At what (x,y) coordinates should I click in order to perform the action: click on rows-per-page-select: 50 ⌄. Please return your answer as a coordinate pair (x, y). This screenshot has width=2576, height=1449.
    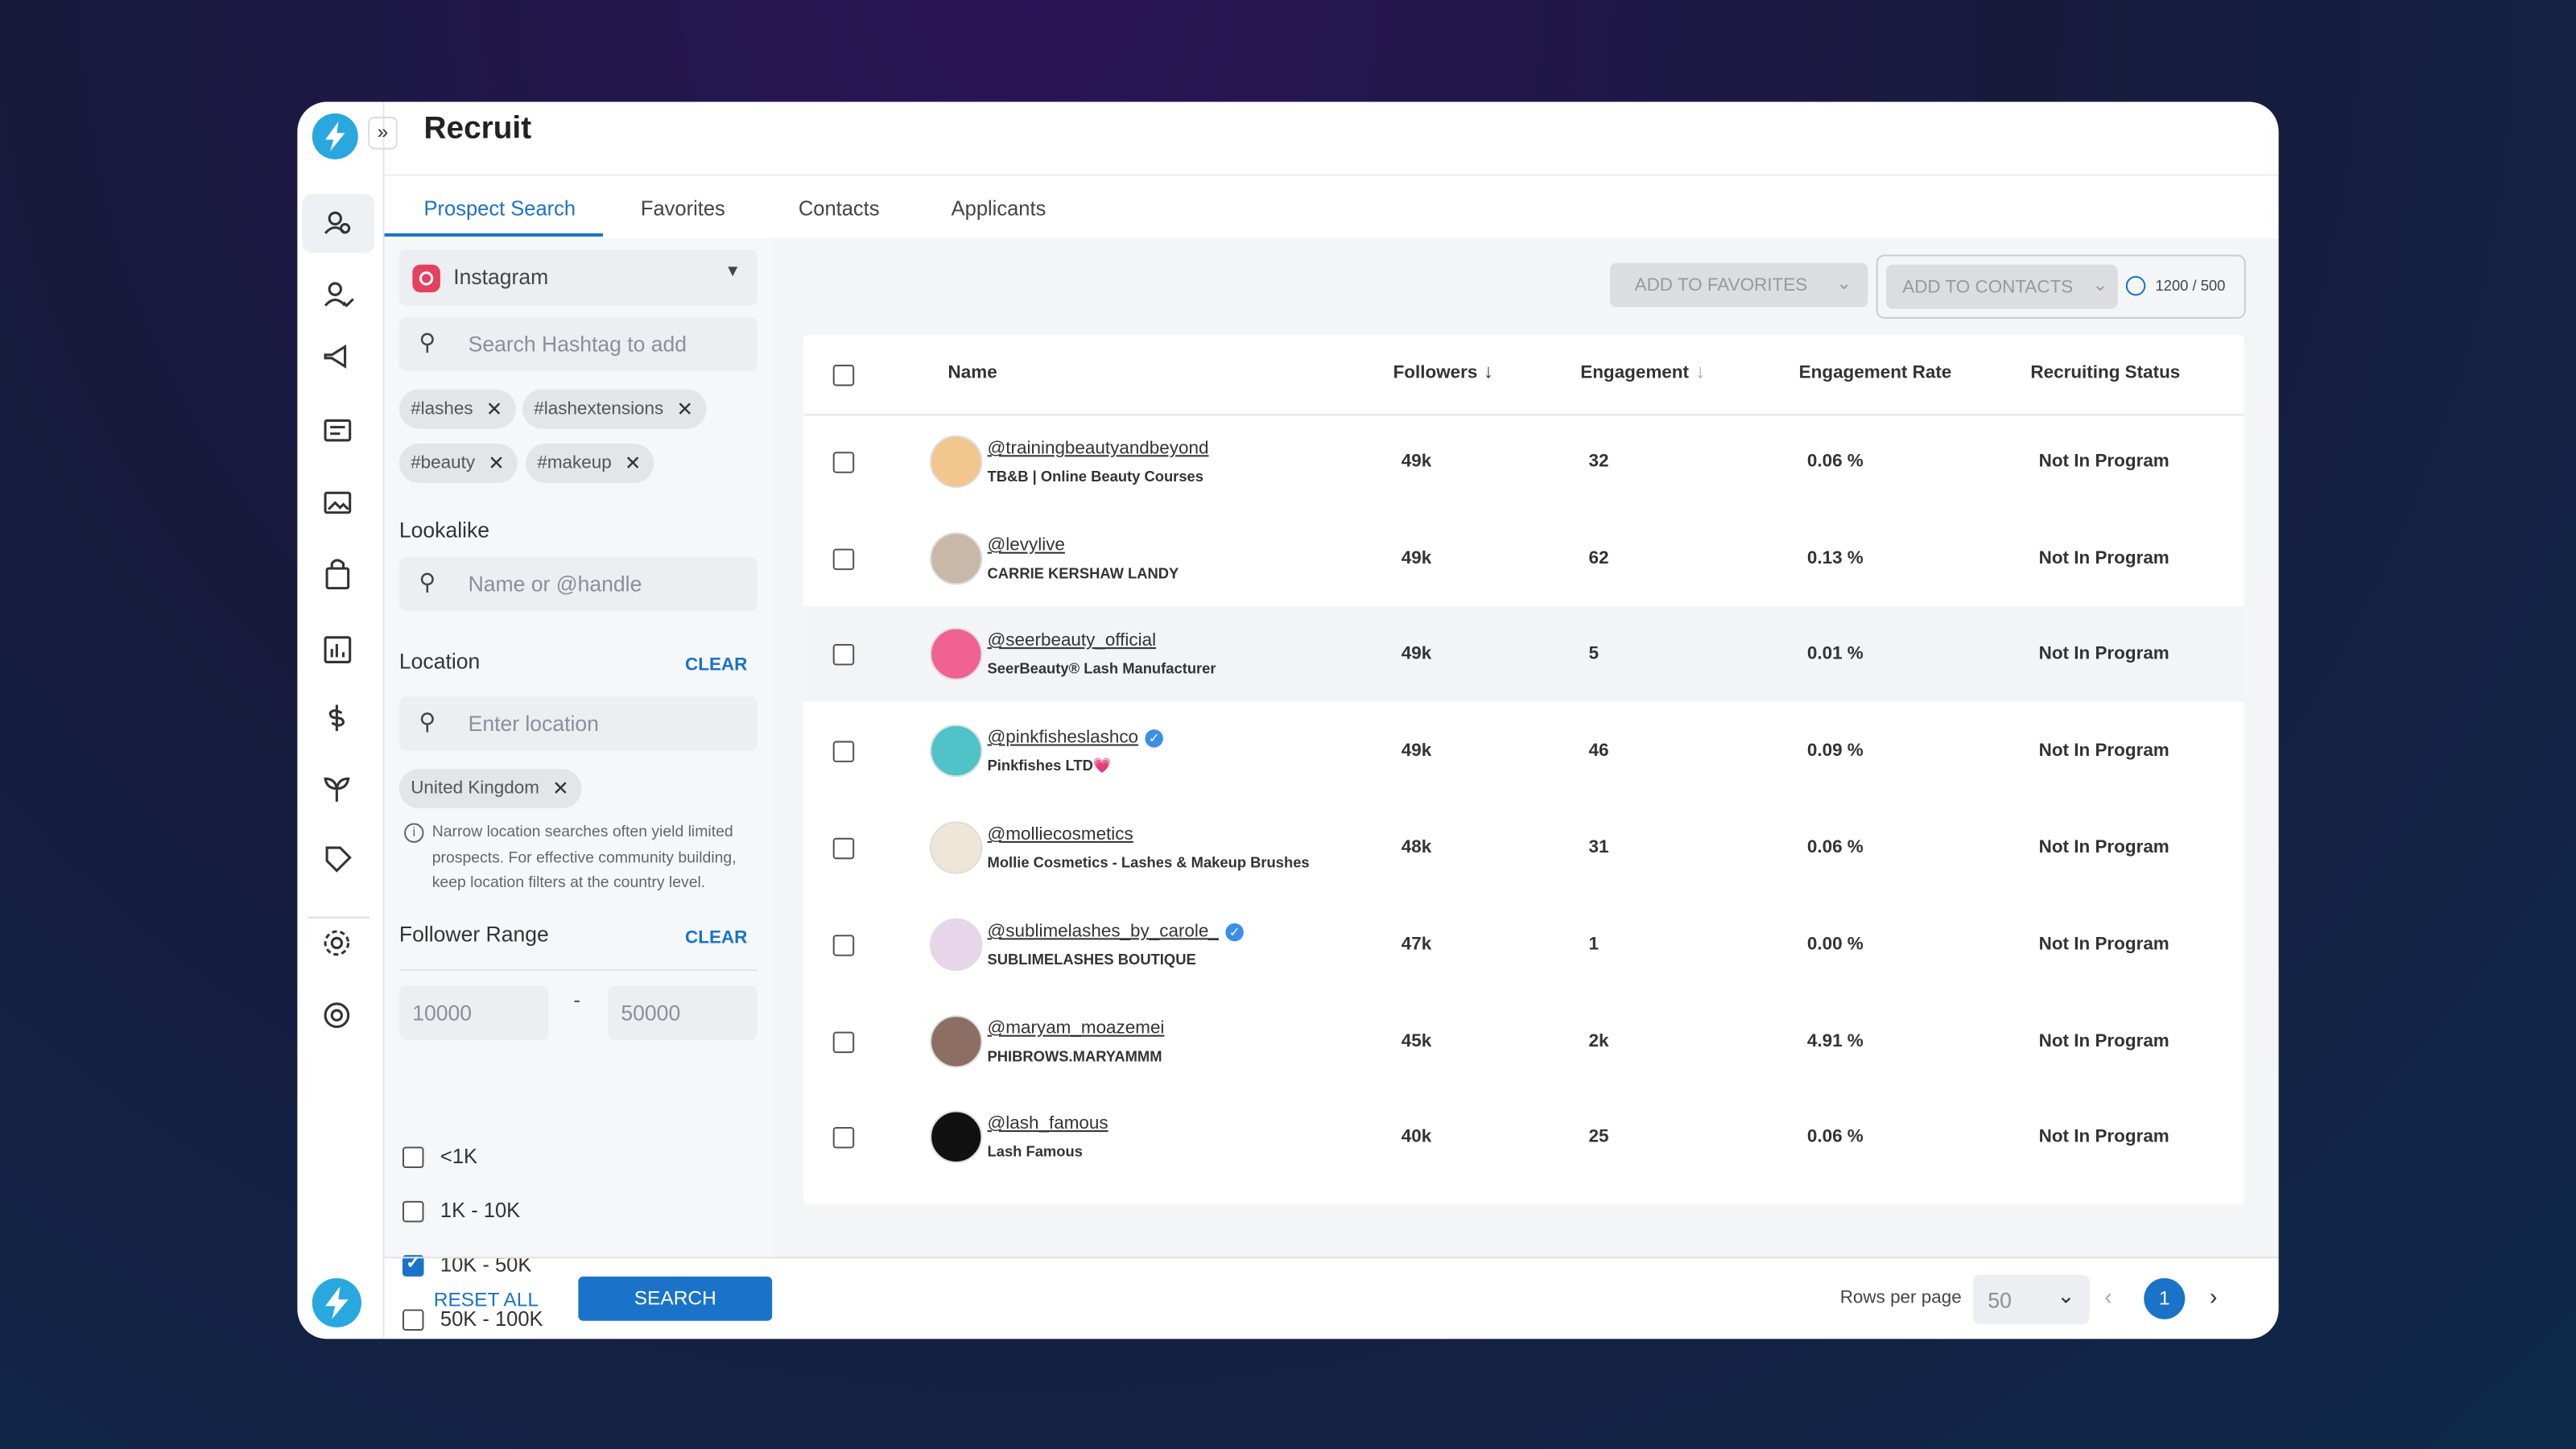
    Looking at the image, I should click on (2031, 1299).